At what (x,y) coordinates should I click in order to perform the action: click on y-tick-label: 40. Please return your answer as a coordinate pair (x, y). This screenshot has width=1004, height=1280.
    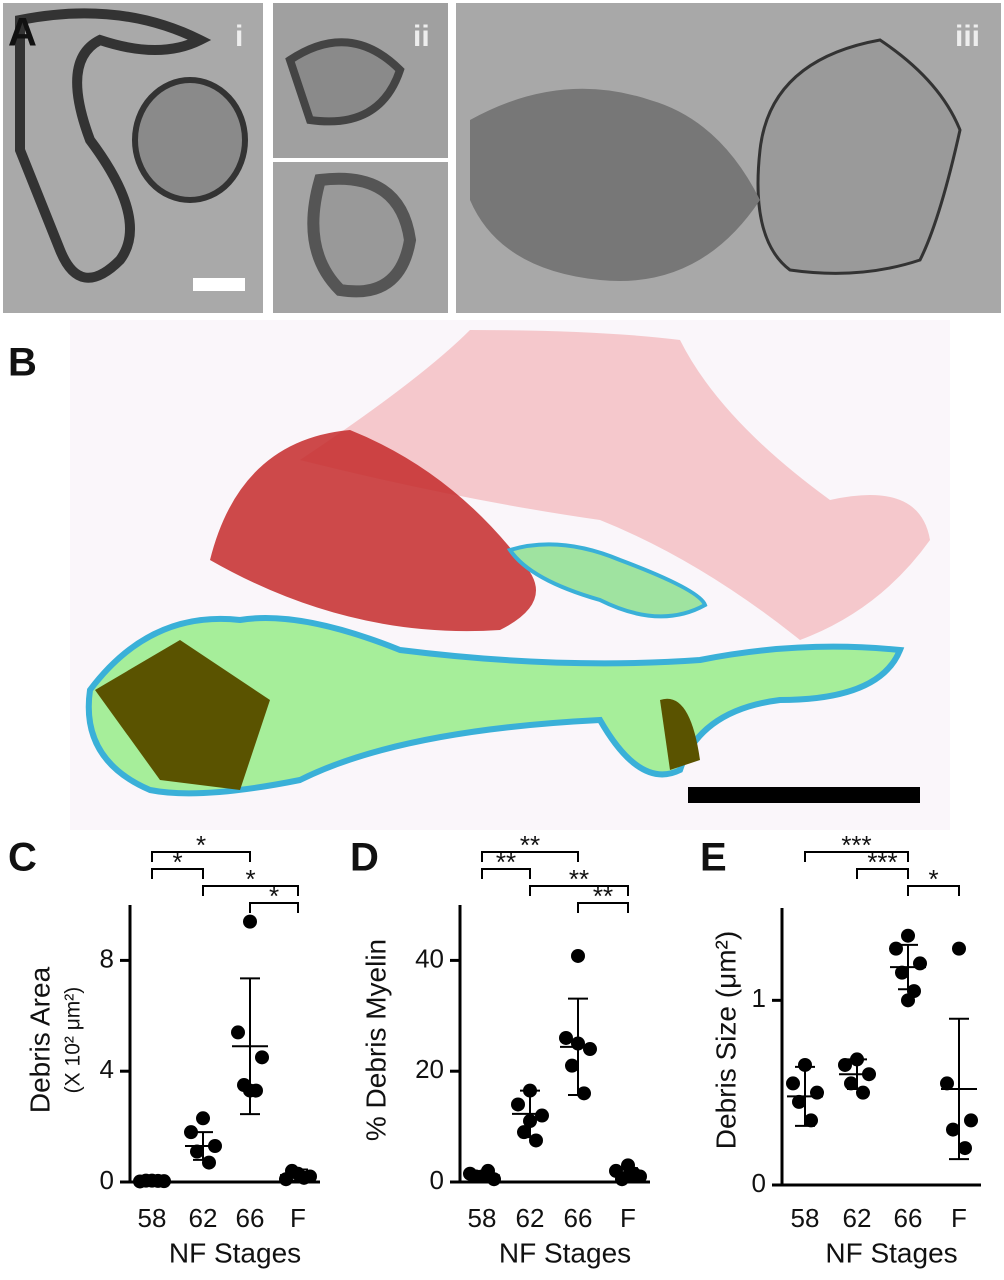
    Looking at the image, I should click on (429, 958).